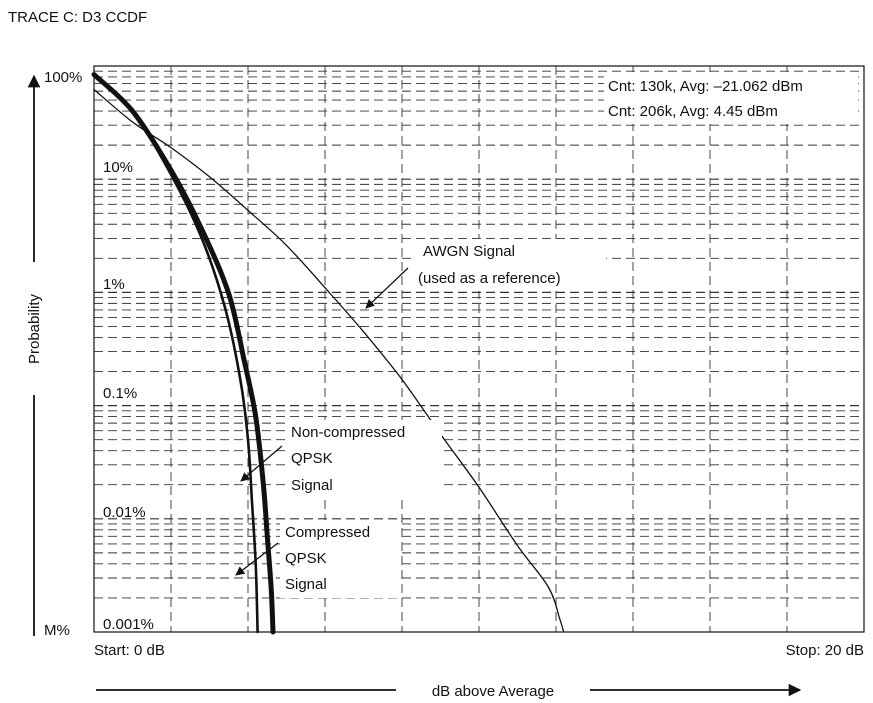 This screenshot has height=703, width=873. Describe the element at coordinates (312, 458) in the screenshot. I see `non-compressed-label-line-2: QPSK` at that location.